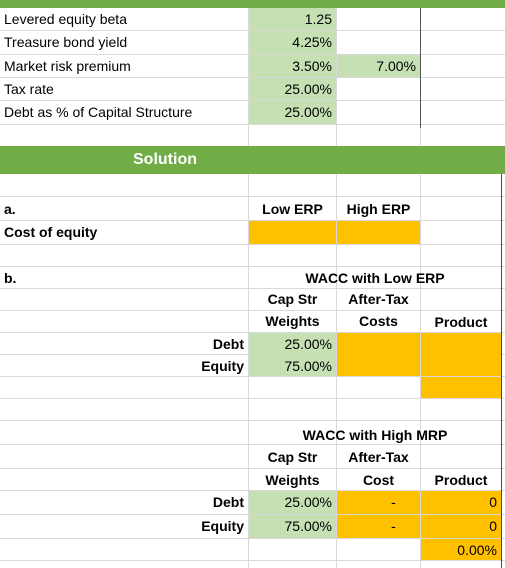 This screenshot has height=568, width=505. Describe the element at coordinates (292, 299) in the screenshot. I see `low-cap-str-header: Cap Str` at that location.